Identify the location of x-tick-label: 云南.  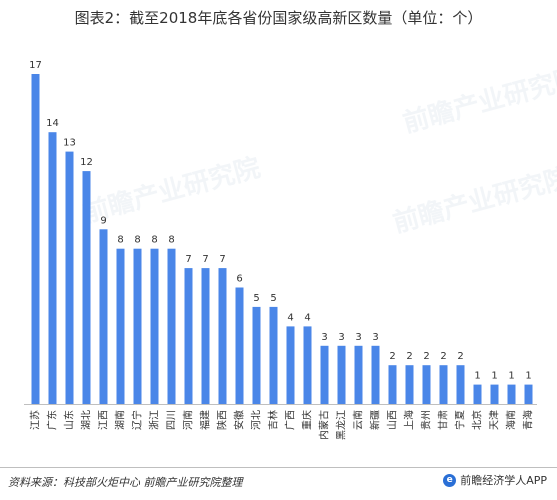
(358, 420).